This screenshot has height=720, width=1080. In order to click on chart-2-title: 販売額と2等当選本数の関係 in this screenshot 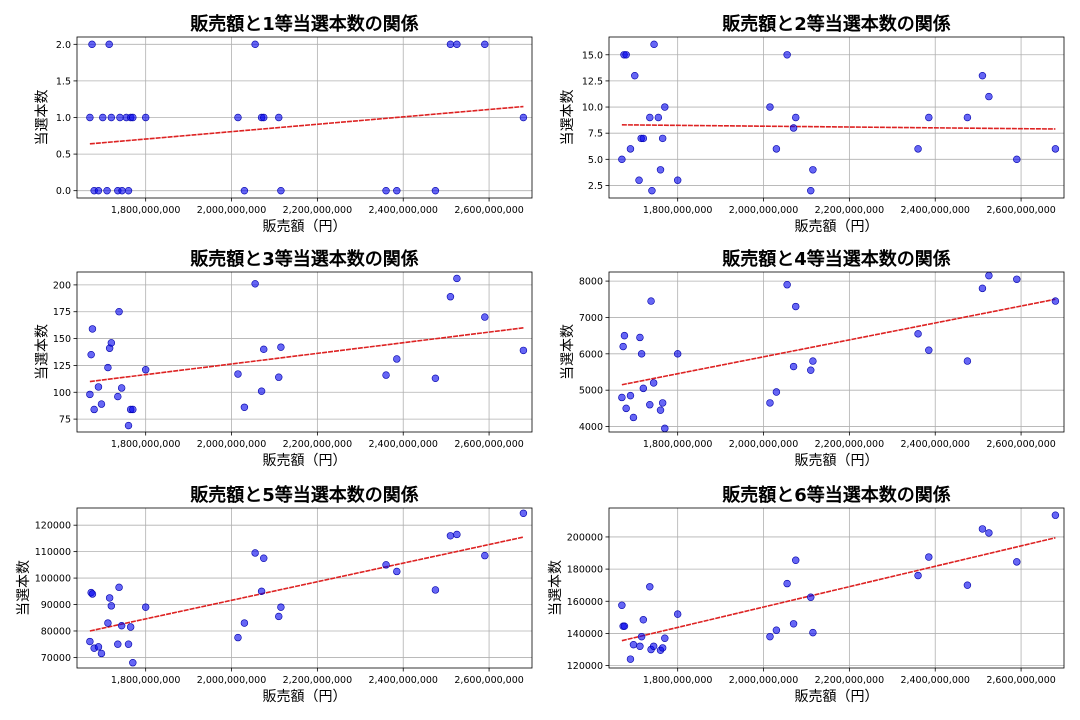, I will do `click(836, 24)`.